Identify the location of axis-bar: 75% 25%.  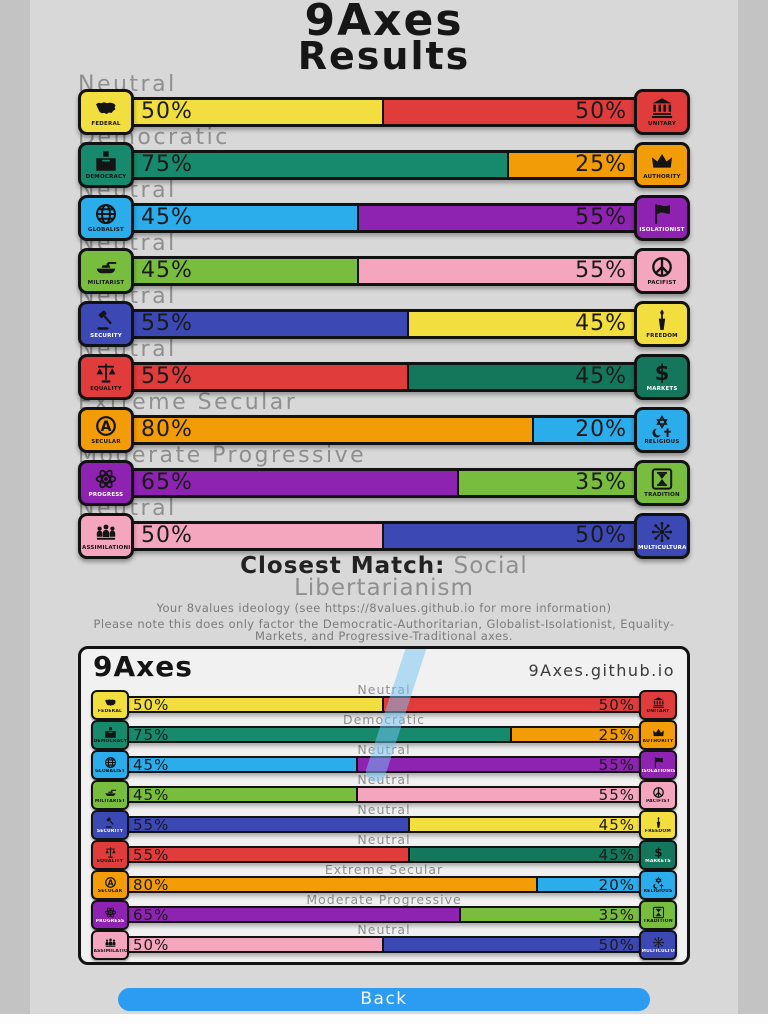
(384, 734).